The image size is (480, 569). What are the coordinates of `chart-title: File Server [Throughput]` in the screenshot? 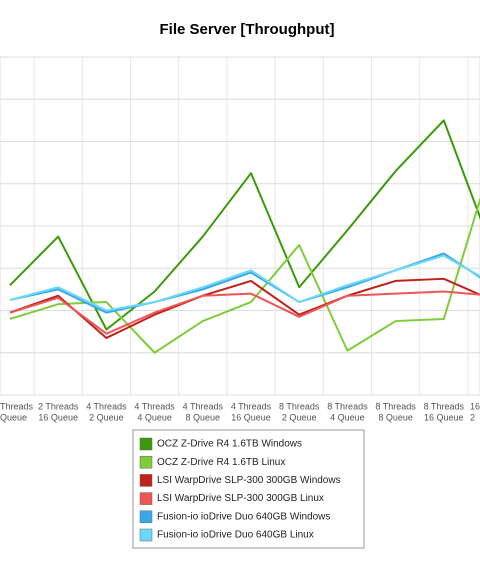 It's located at (246, 29).